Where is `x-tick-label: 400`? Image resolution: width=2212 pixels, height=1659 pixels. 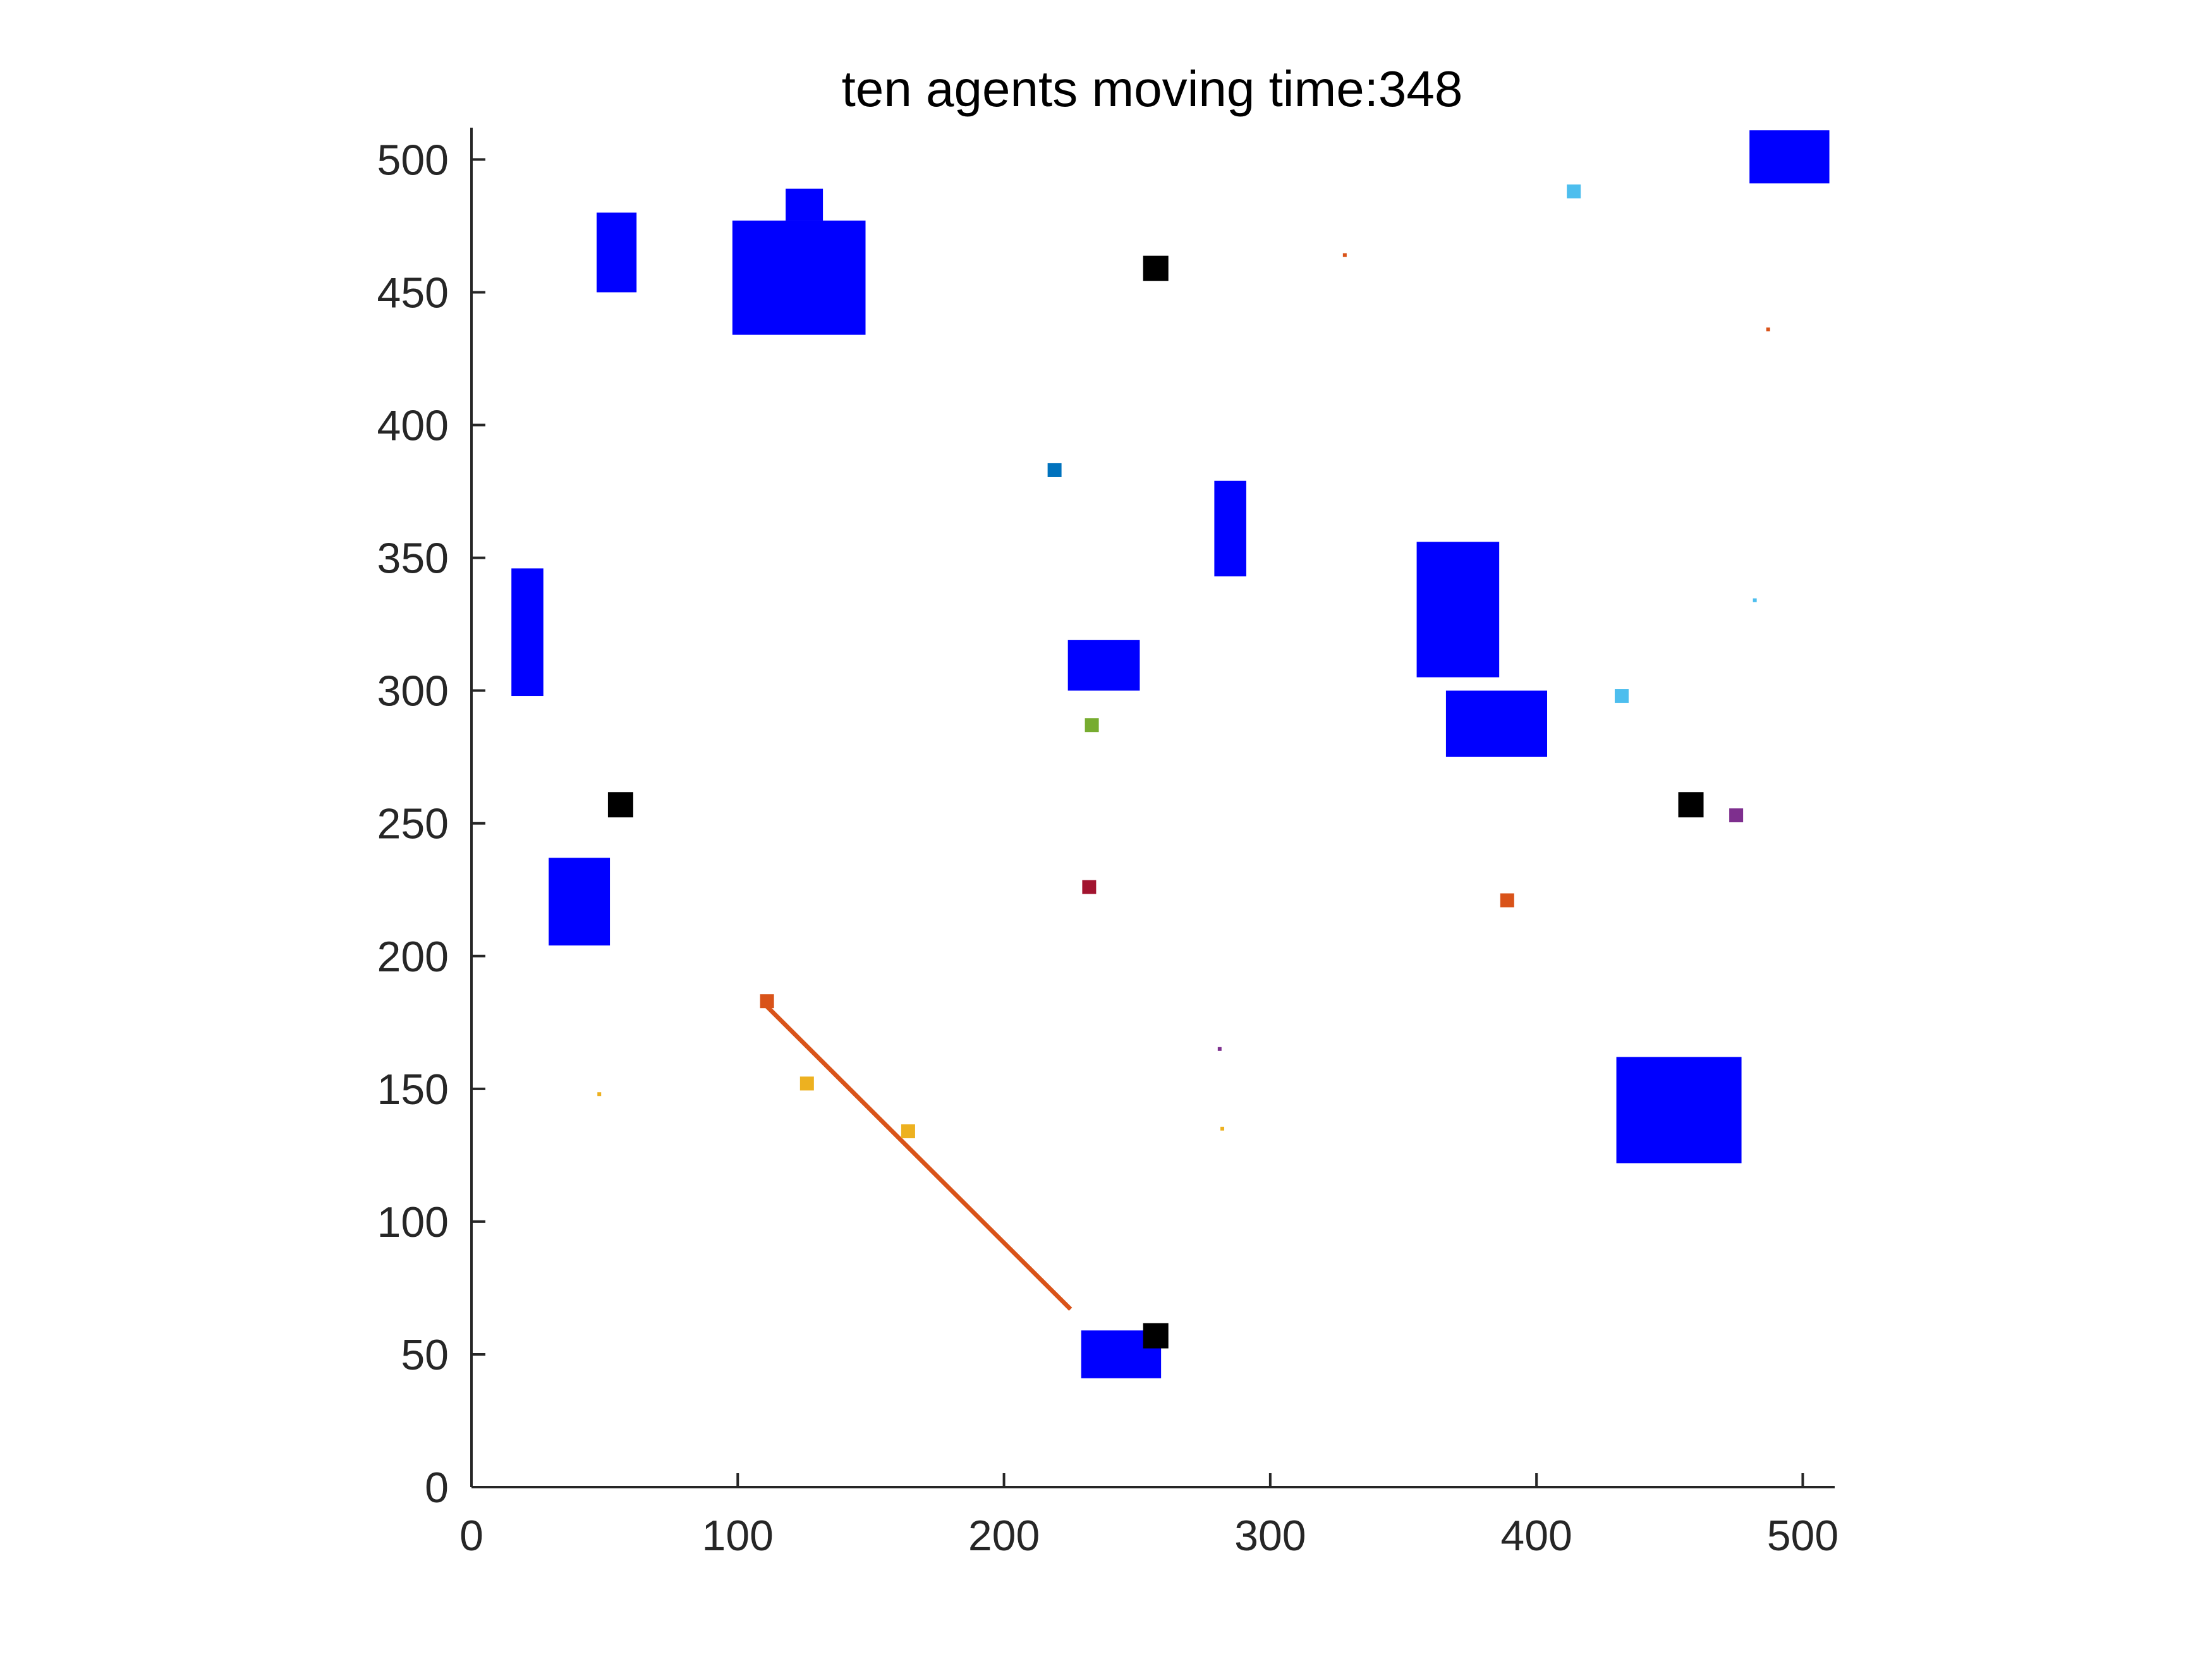
x-tick-label: 400 is located at coordinates (1536, 1536).